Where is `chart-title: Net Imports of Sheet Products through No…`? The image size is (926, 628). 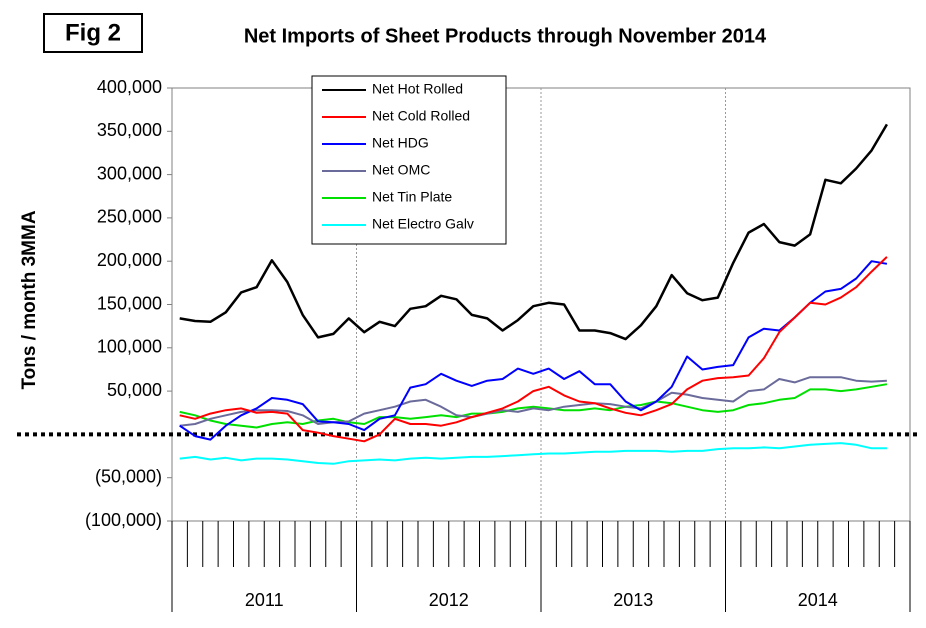 chart-title: Net Imports of Sheet Products through No… is located at coordinates (505, 36).